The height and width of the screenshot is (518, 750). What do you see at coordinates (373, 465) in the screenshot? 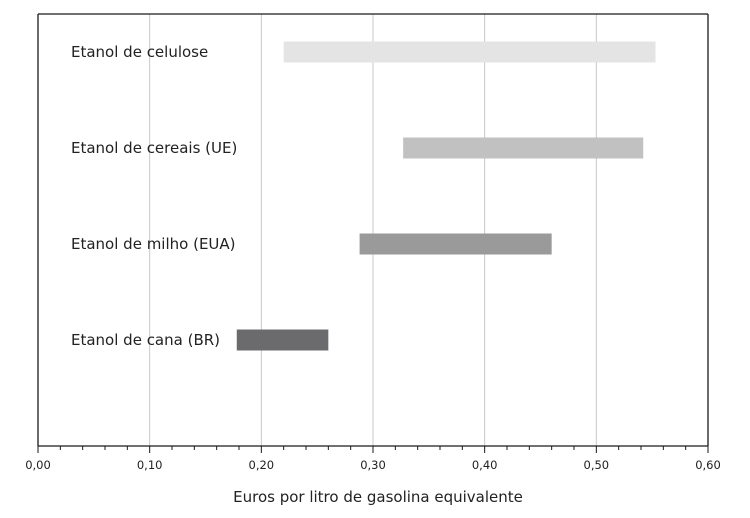
I see `x-tick-label: 0,30` at bounding box center [373, 465].